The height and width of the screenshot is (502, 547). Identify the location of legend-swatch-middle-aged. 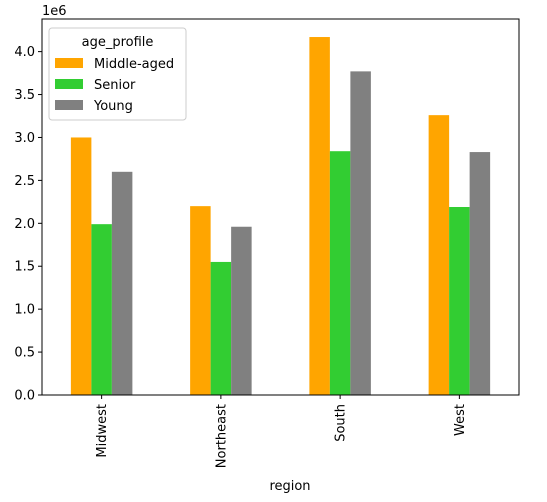
(69, 63).